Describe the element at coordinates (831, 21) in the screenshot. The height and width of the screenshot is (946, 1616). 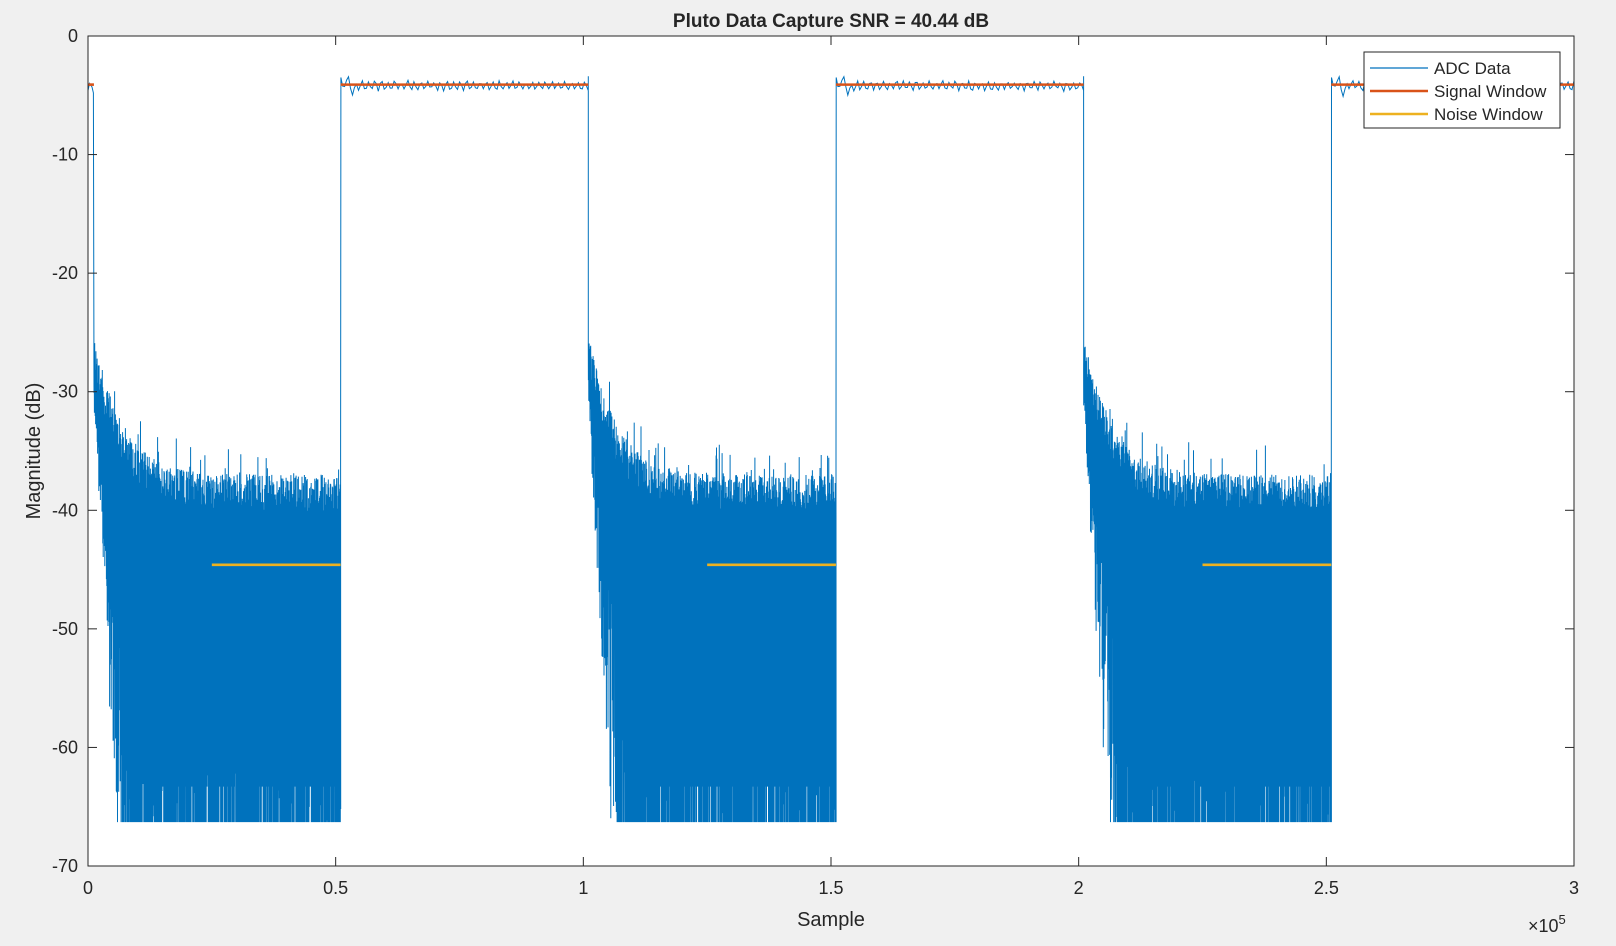
I see `chart-title: Pluto Data Capture SNR = 40.44 dB` at that location.